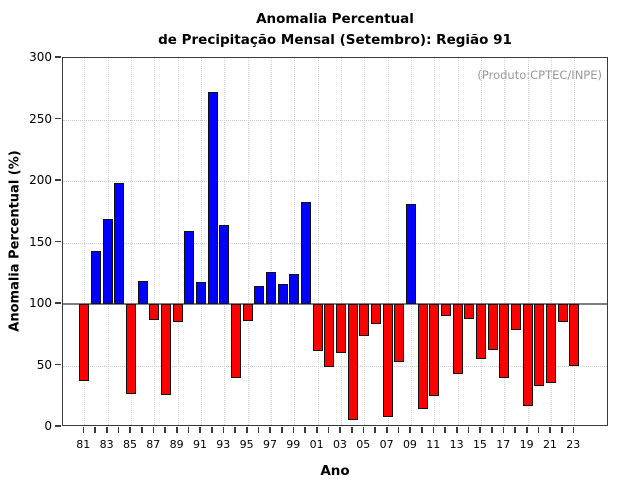  Describe the element at coordinates (409, 444) in the screenshot. I see `x-tick-label-09: 09` at that location.